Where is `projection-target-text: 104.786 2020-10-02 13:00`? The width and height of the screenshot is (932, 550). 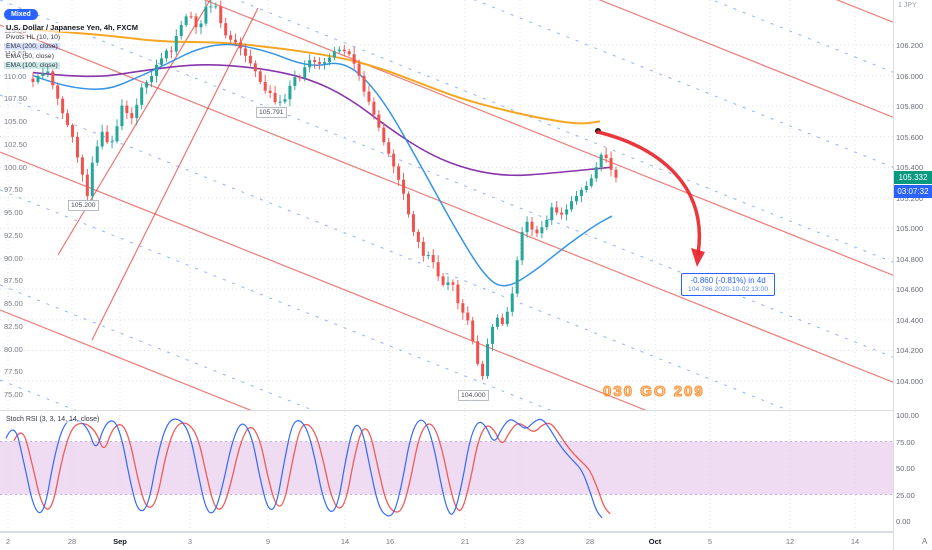 projection-target-text: 104.786 2020-10-02 13:00 is located at coordinates (728, 289).